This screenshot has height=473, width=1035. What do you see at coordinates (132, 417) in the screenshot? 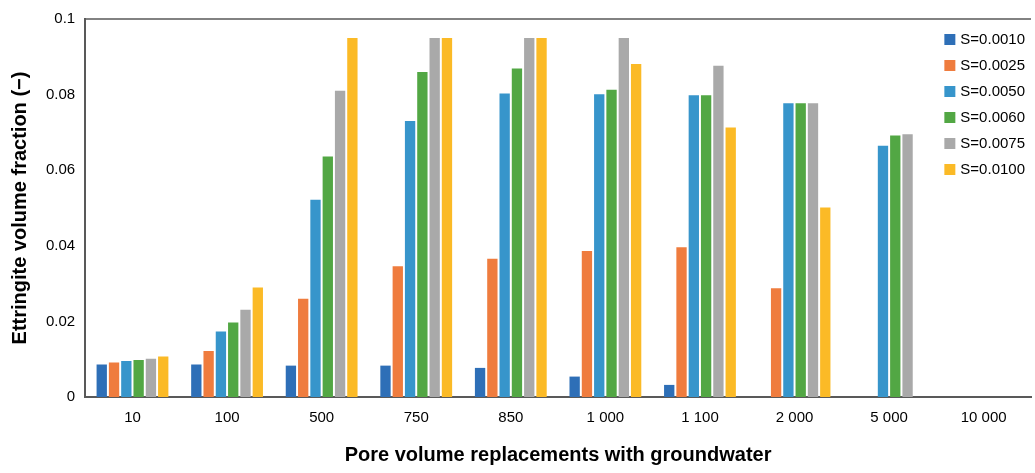
I see `x-tick-label: 10` at bounding box center [132, 417].